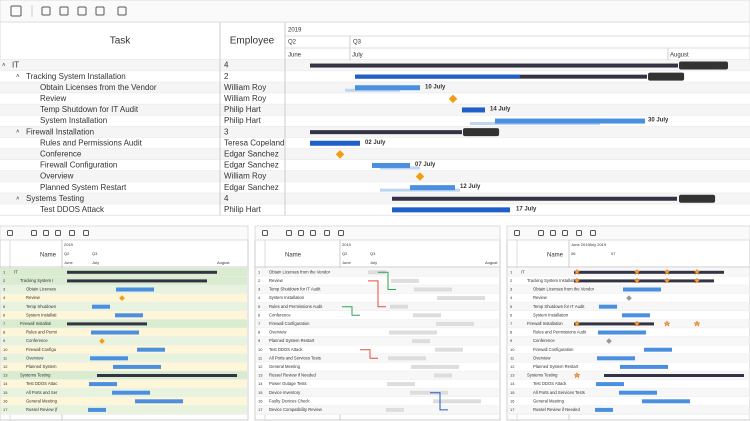 Image resolution: width=750 pixels, height=421 pixels. Describe the element at coordinates (226, 76) in the screenshot. I see `employee: 2` at that location.